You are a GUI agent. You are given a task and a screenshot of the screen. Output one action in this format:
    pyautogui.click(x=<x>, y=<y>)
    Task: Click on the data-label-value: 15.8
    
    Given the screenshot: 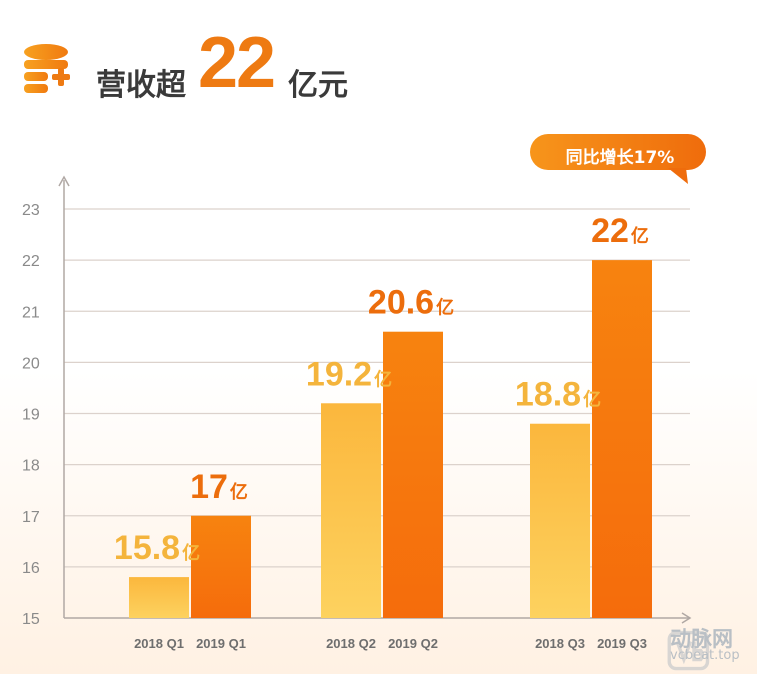 What is the action you would take?
    pyautogui.click(x=147, y=548)
    